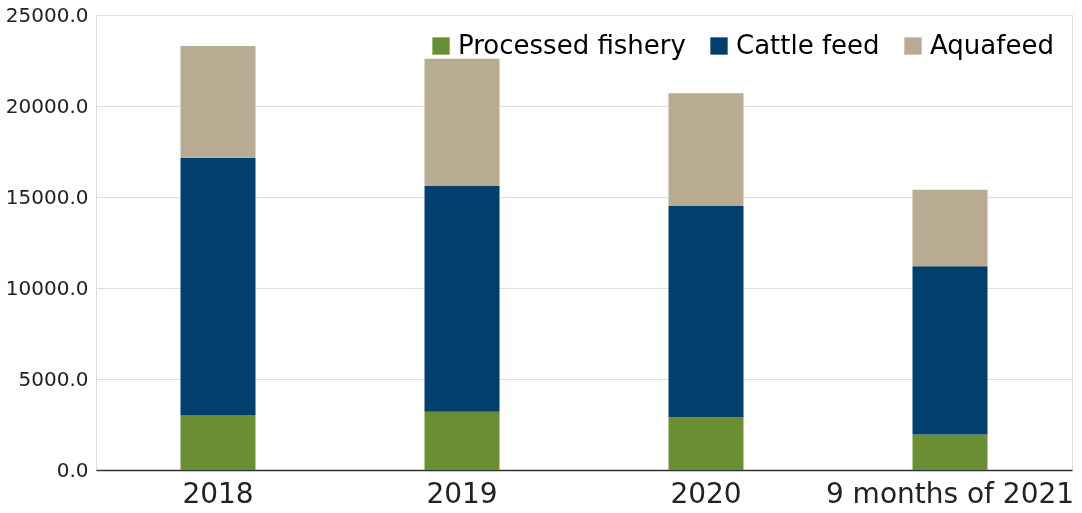  Describe the element at coordinates (53, 378) in the screenshot. I see `y-tick-label: 5000.0` at that location.